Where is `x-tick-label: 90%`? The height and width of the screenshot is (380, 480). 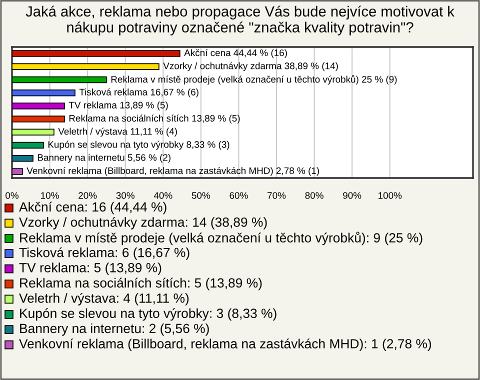 x-tick-label: 90% is located at coordinates (352, 195).